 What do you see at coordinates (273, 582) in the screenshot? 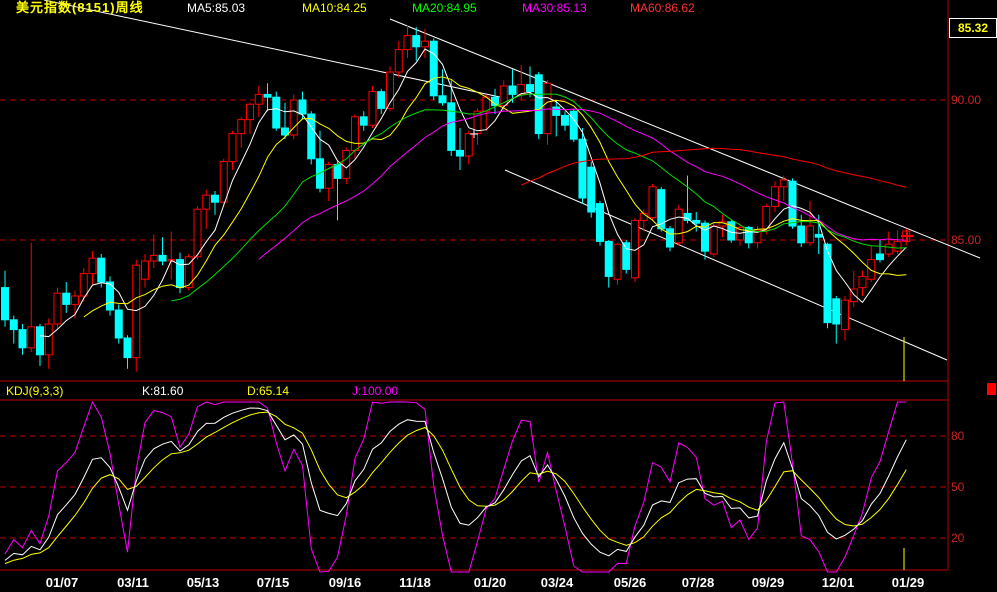
I see `date-label: 07/15` at bounding box center [273, 582].